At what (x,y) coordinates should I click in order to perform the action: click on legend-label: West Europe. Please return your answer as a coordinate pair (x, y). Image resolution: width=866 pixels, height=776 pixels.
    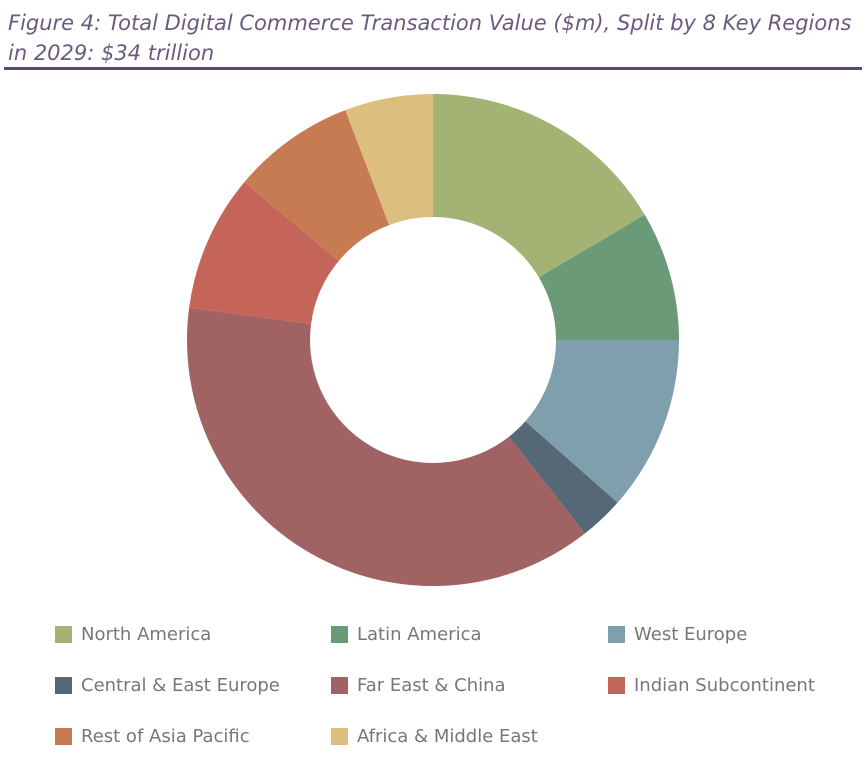
    Looking at the image, I should click on (690, 634).